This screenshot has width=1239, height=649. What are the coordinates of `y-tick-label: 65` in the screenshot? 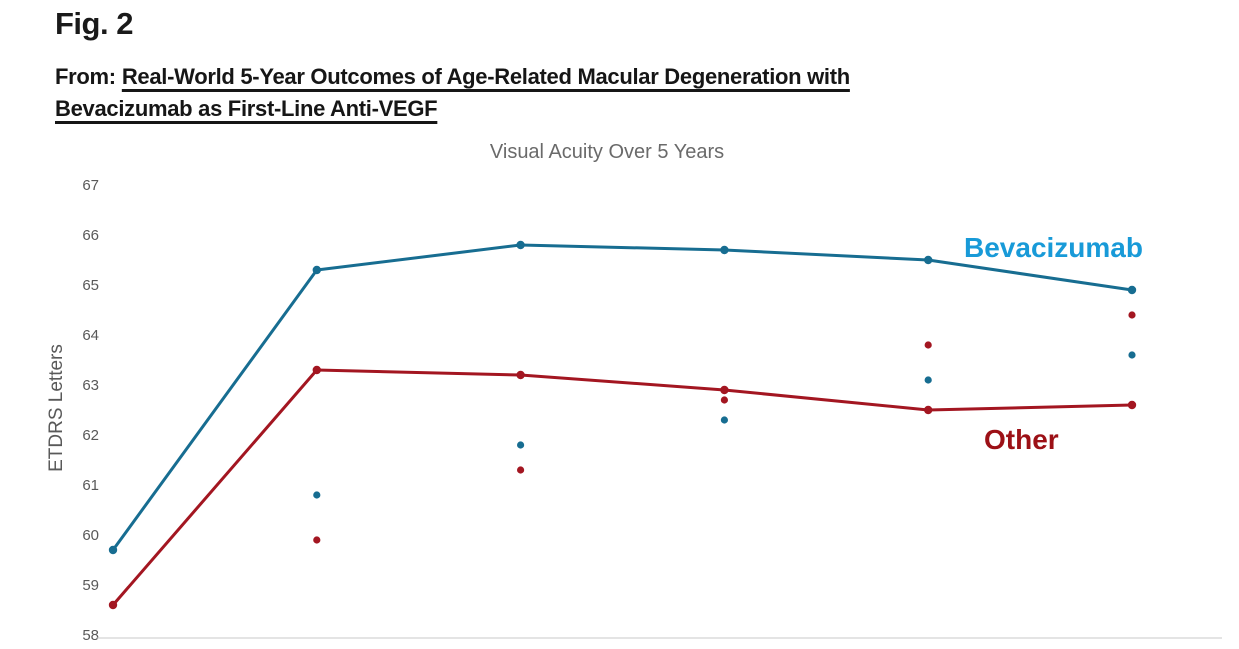 It's located at (90, 285).